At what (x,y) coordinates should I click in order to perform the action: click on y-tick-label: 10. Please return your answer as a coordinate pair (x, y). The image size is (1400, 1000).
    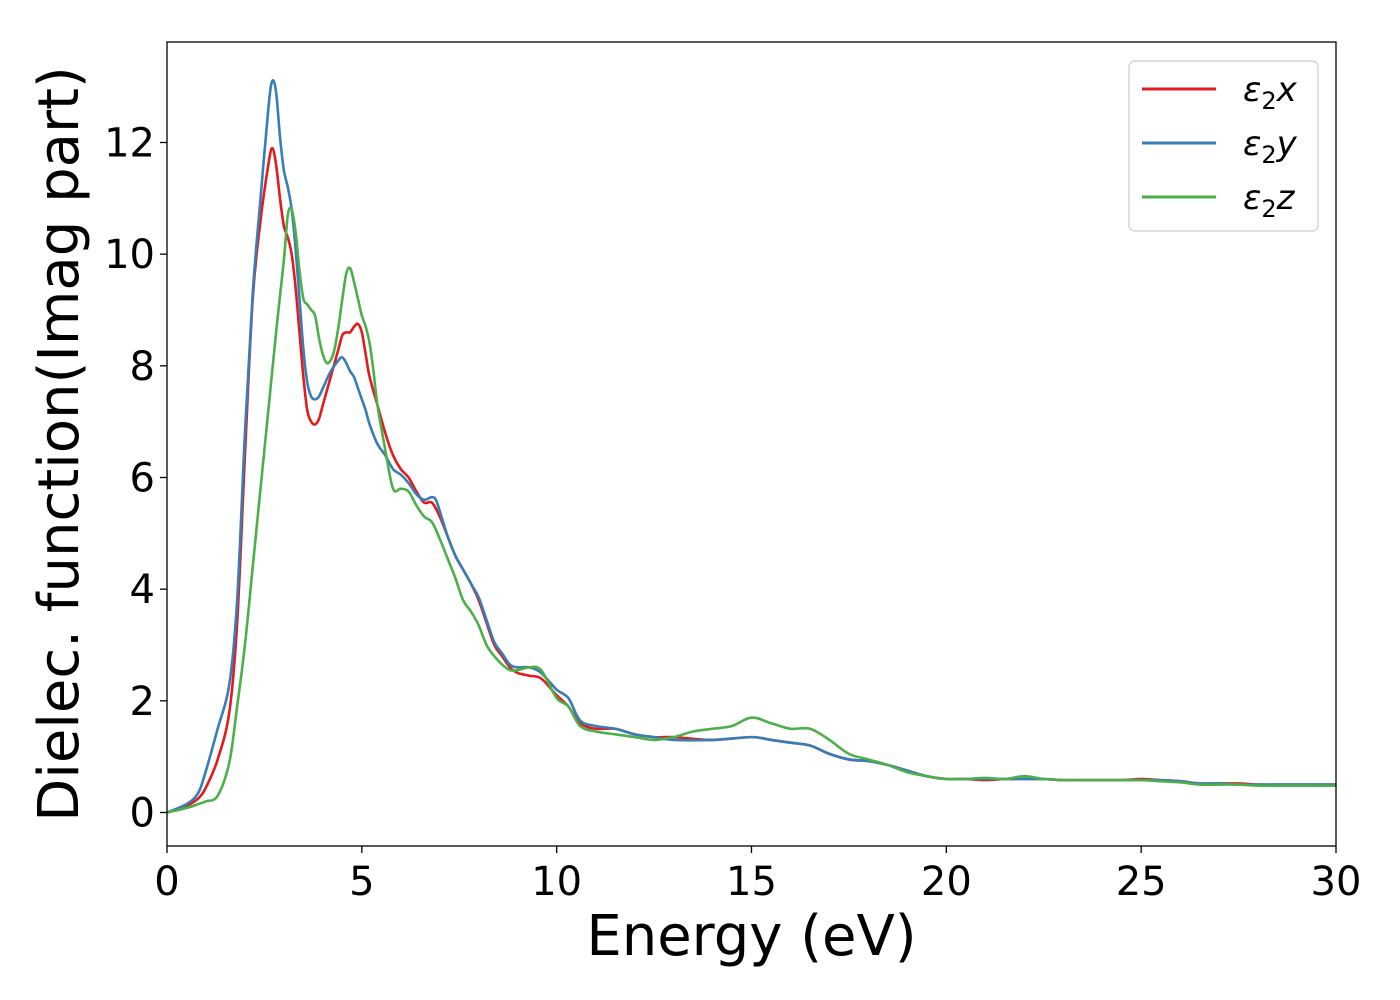
    Looking at the image, I should click on (129, 255).